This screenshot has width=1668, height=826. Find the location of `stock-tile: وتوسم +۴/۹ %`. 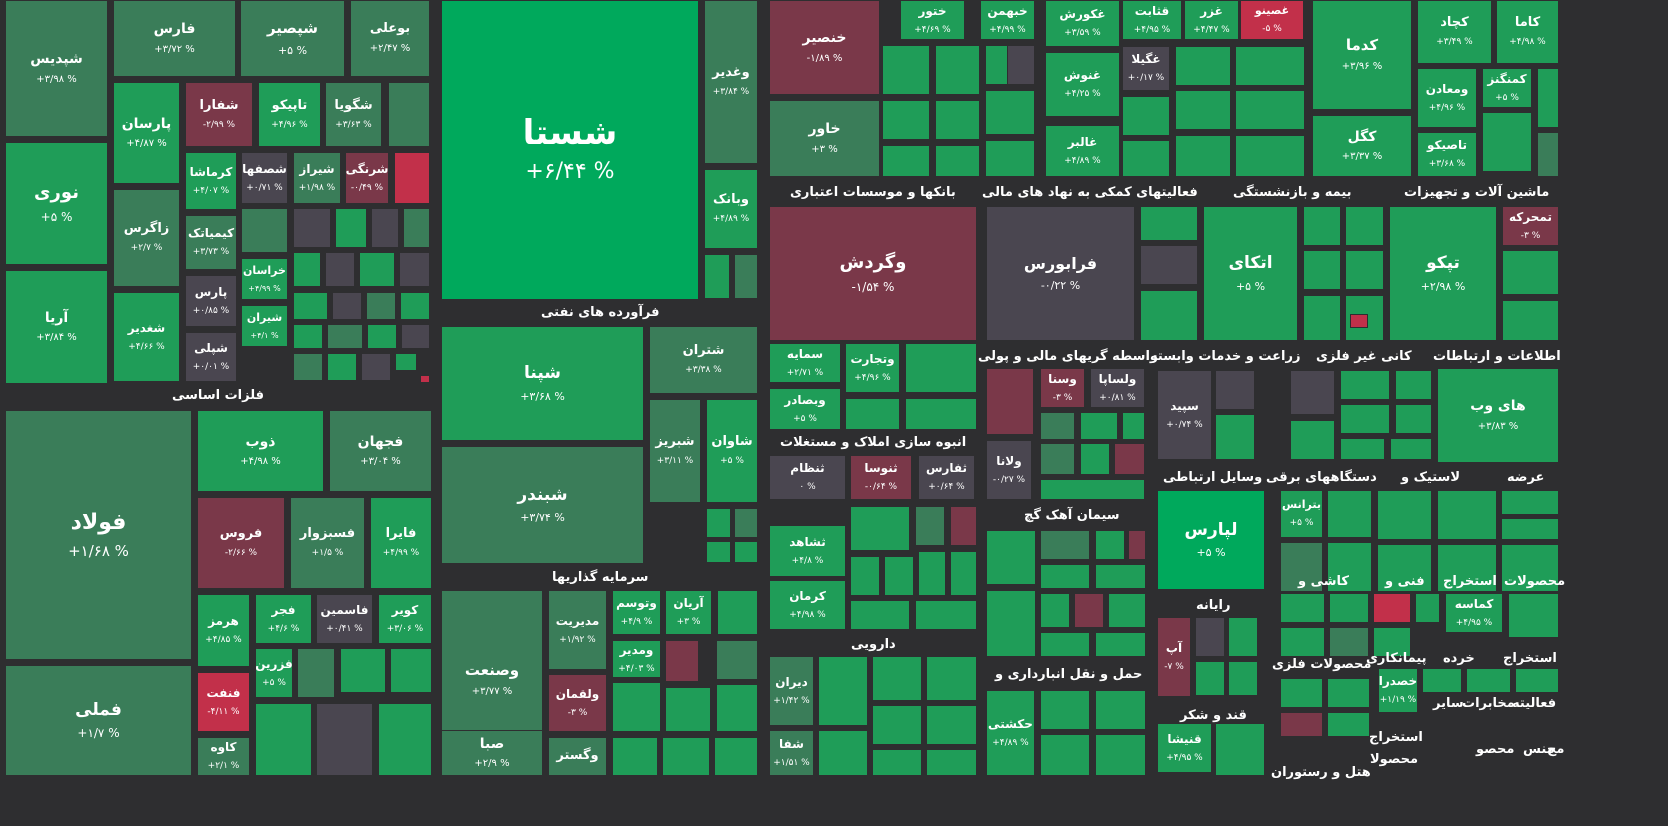

stock-tile: وتوسم +۴/۹ % is located at coordinates (636, 612).